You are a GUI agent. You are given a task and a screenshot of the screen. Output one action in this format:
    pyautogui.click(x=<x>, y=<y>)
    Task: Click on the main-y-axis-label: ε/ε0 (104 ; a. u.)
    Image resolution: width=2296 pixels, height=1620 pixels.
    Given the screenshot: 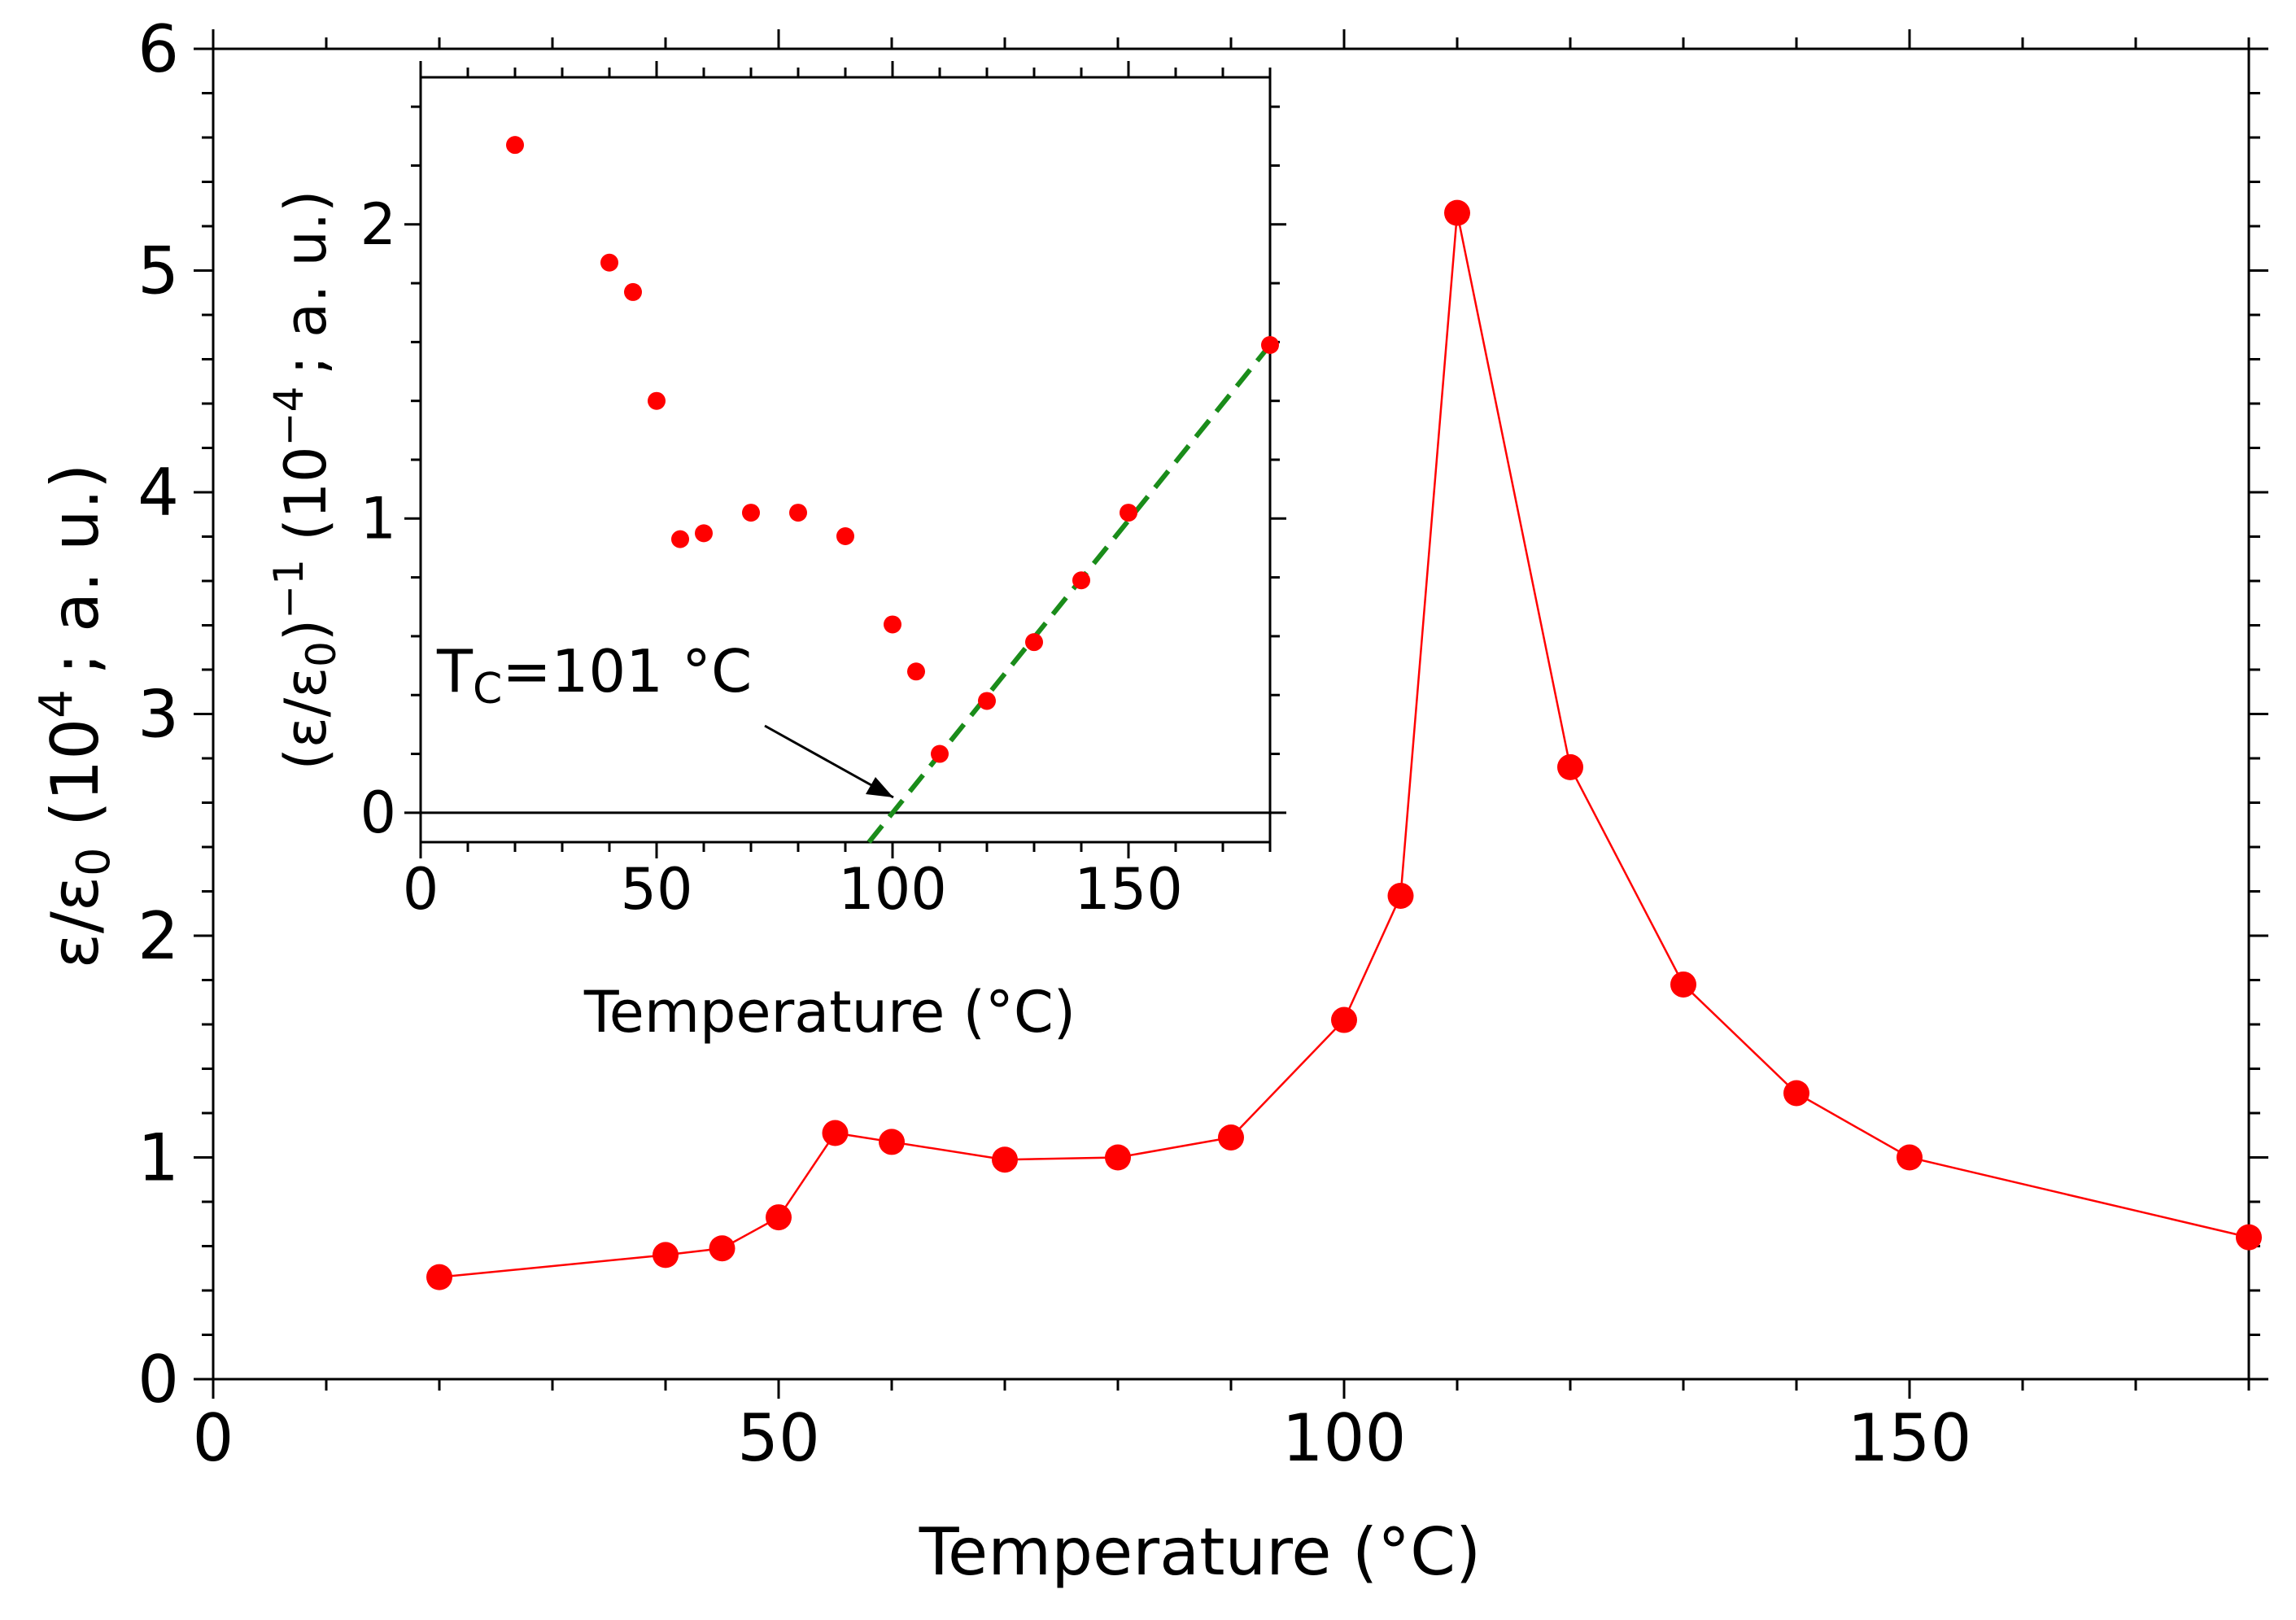 What is the action you would take?
    pyautogui.click(x=75, y=716)
    